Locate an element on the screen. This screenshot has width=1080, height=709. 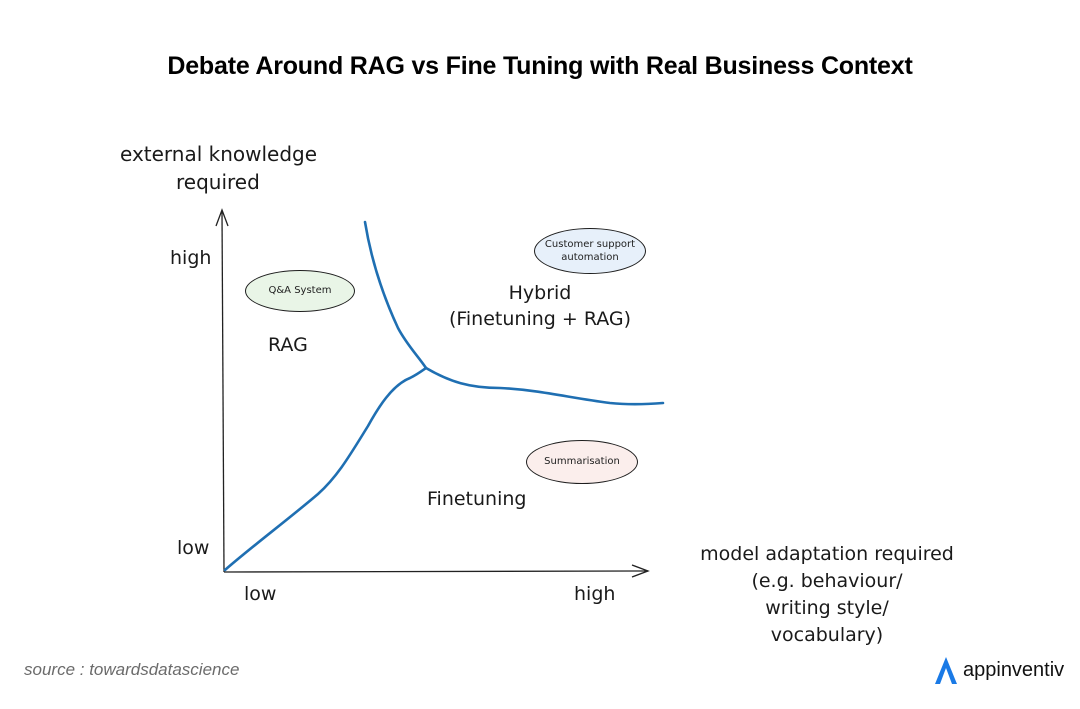
hybrid-region-label-line1: Hybrid is located at coordinates (540, 293).